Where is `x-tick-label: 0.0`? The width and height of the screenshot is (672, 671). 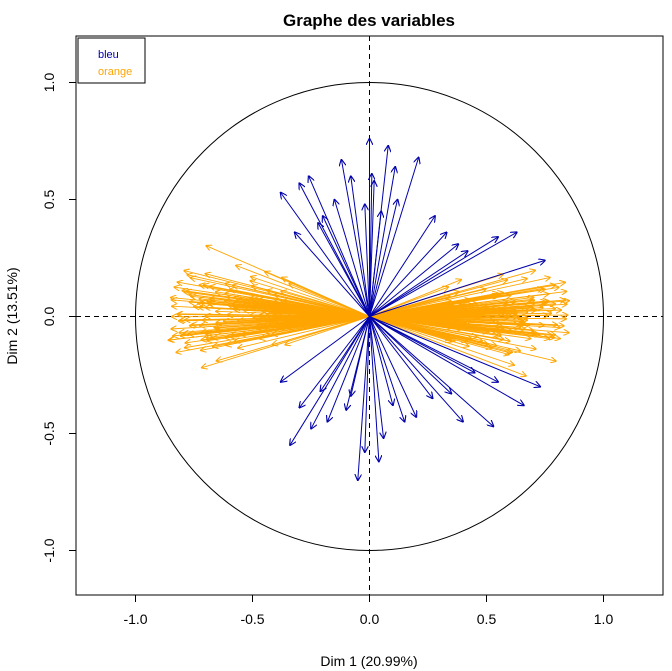
x-tick-label: 0.0 is located at coordinates (370, 619).